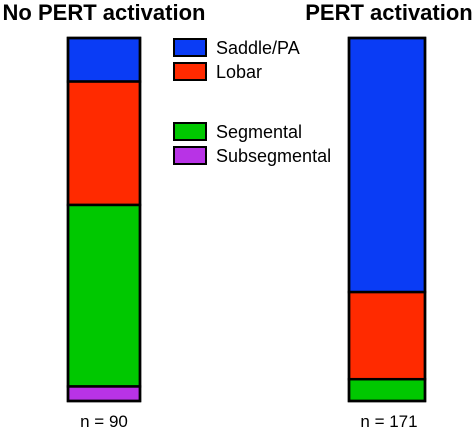 The width and height of the screenshot is (474, 429). Describe the element at coordinates (258, 48) in the screenshot. I see `legend-label-saddle-pa: Saddle/PA` at that location.